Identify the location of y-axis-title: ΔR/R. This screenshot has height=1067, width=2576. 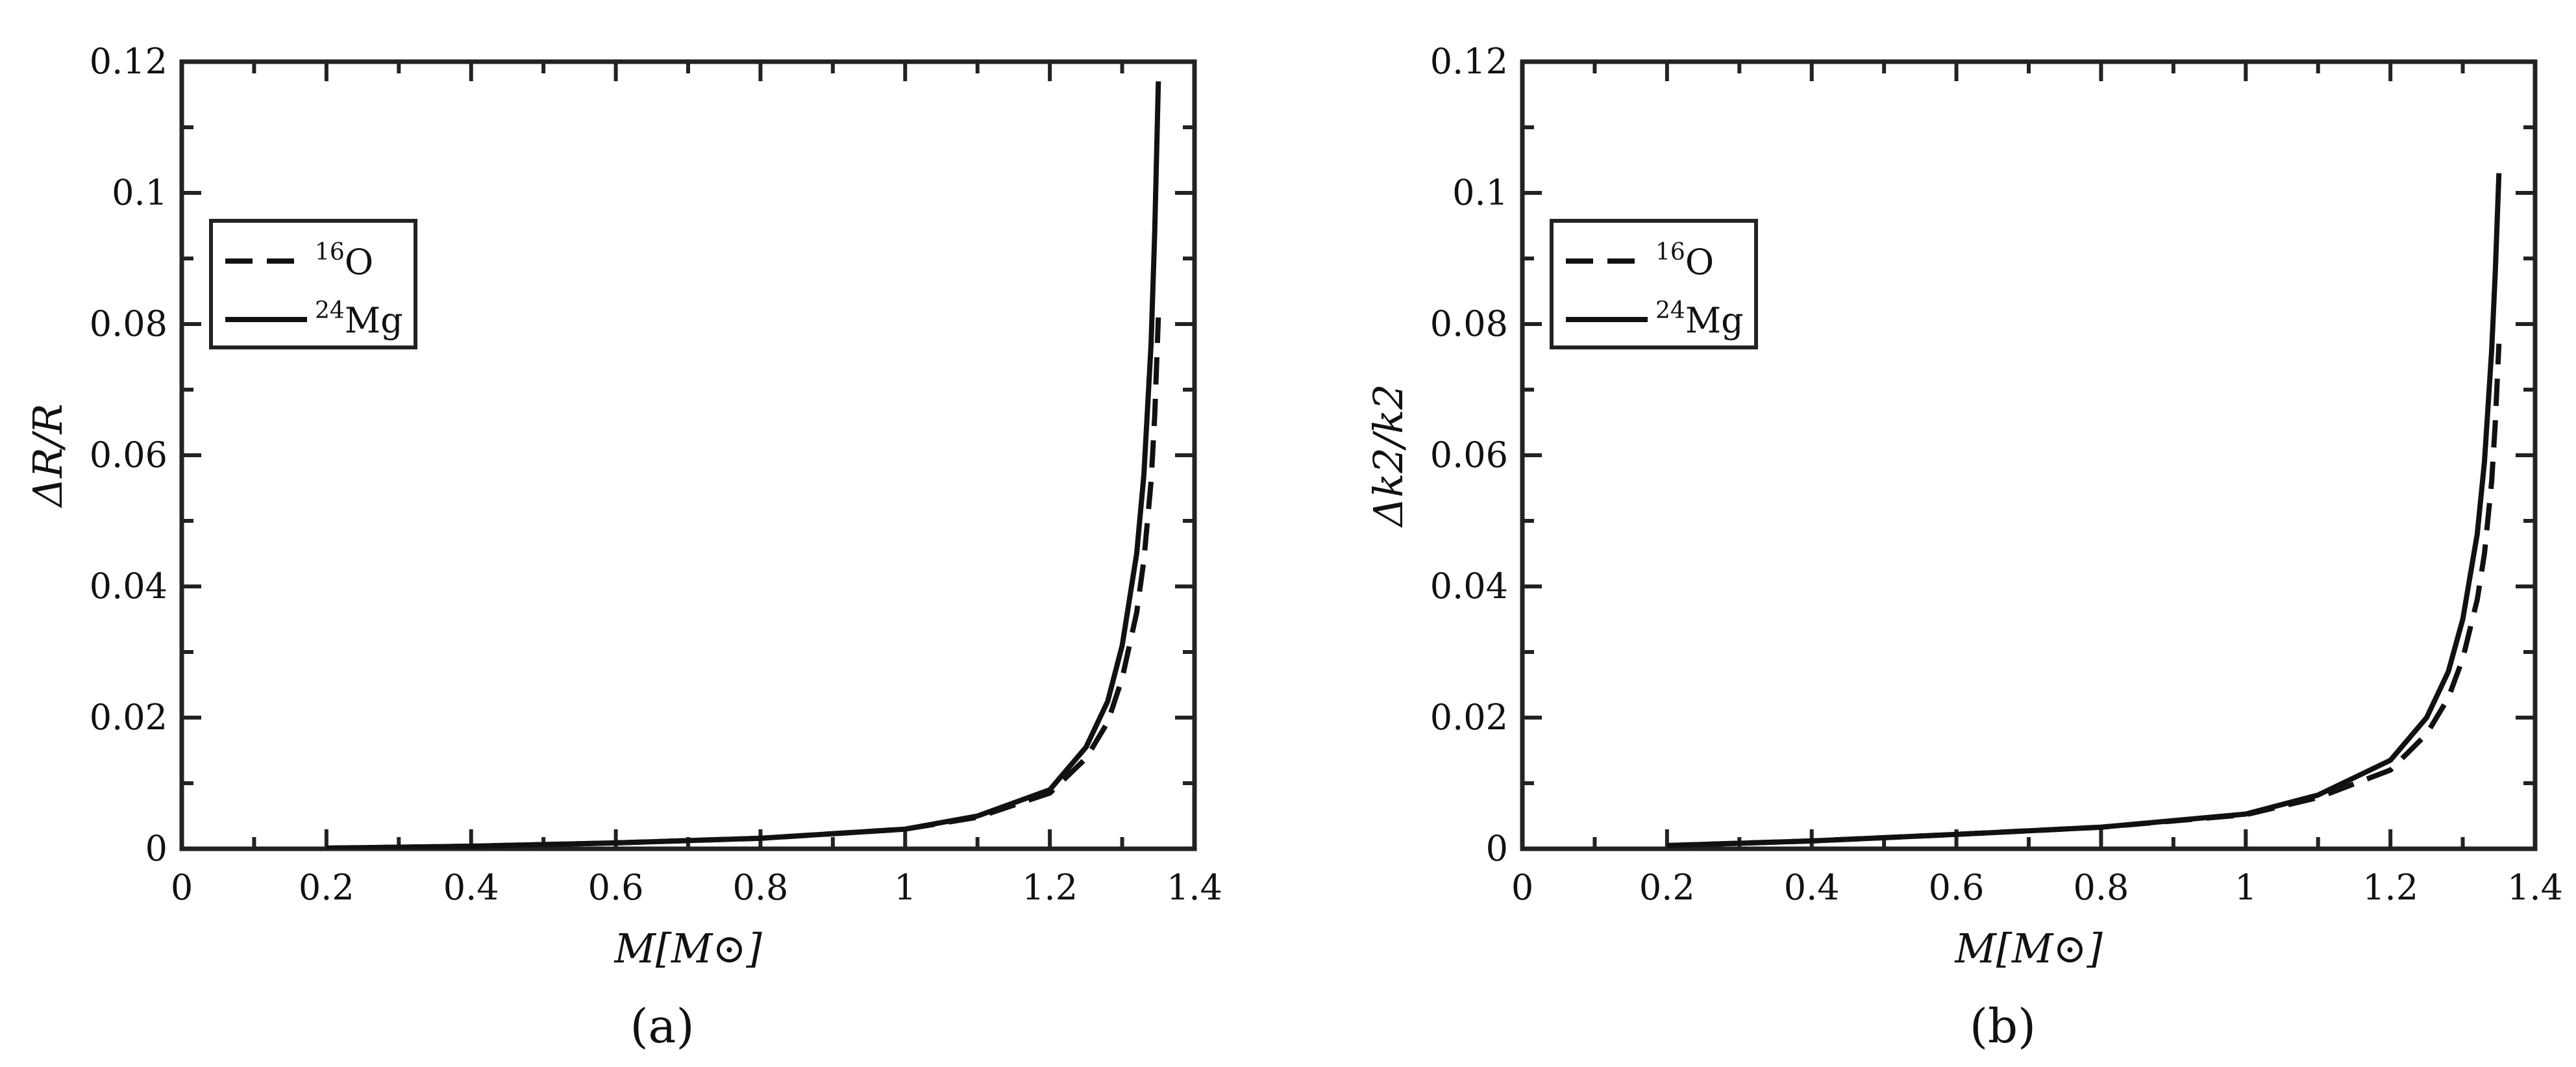
(47, 455).